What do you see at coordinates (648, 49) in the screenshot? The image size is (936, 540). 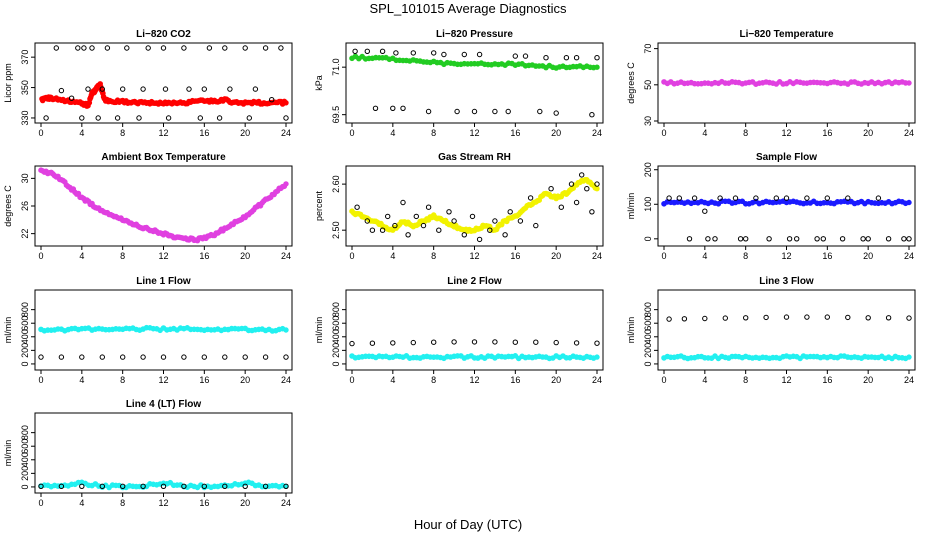 I see `y-tick-label: 70` at bounding box center [648, 49].